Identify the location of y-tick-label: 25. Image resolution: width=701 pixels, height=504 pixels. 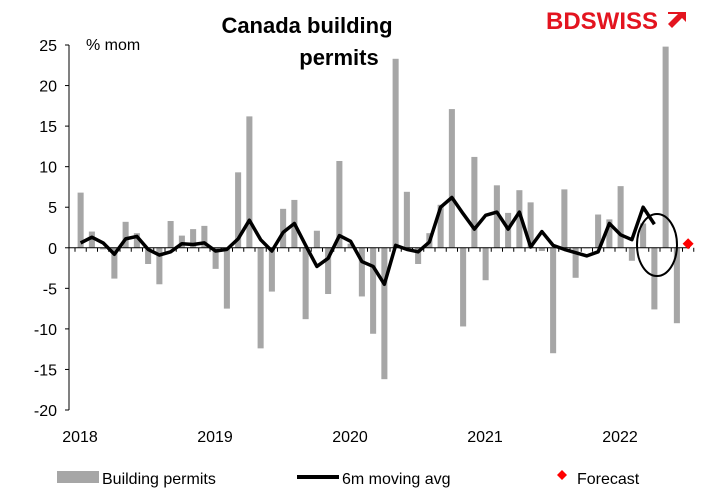
(48, 46).